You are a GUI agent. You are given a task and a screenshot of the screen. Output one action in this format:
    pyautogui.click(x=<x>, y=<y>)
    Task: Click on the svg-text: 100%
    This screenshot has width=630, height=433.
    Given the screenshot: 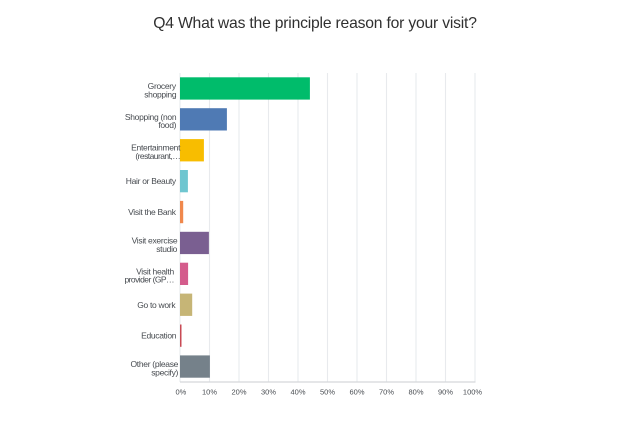 What is the action you would take?
    pyautogui.click(x=473, y=392)
    